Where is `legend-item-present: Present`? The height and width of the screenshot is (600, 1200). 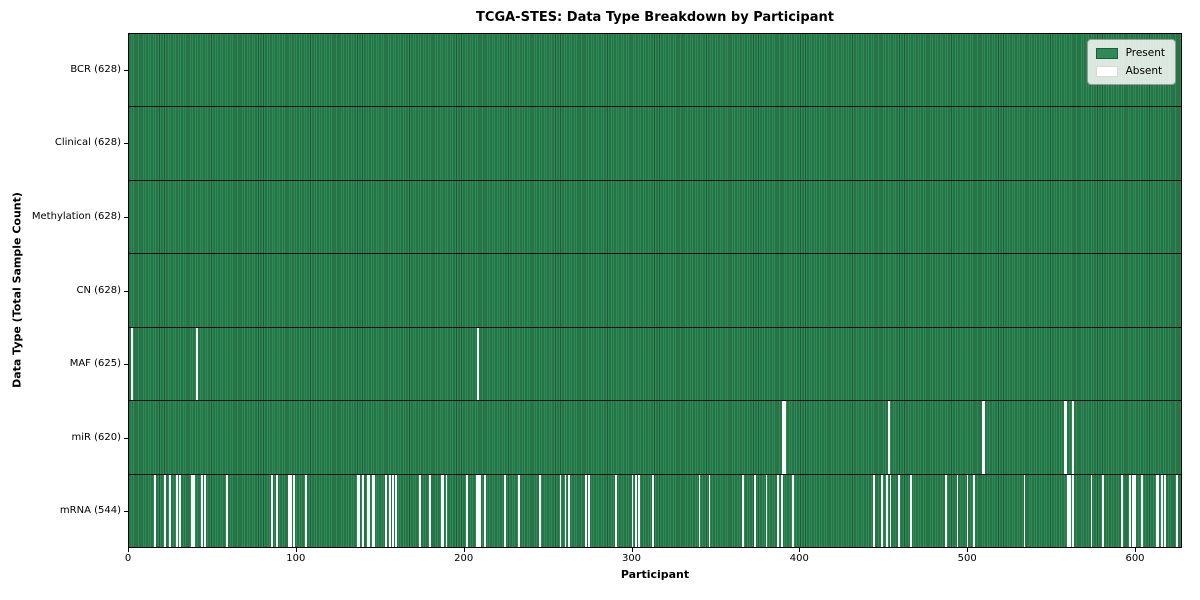
legend-item-present: Present is located at coordinates (1130, 53).